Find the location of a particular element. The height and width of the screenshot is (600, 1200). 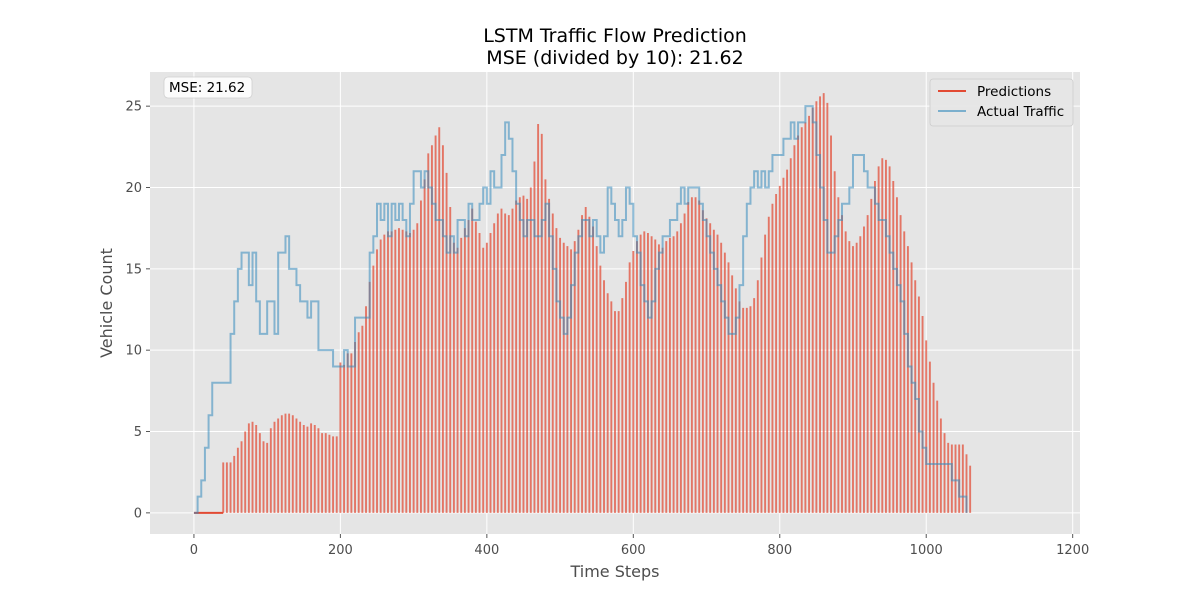

x-axis-label: Time Steps is located at coordinates (614, 571).